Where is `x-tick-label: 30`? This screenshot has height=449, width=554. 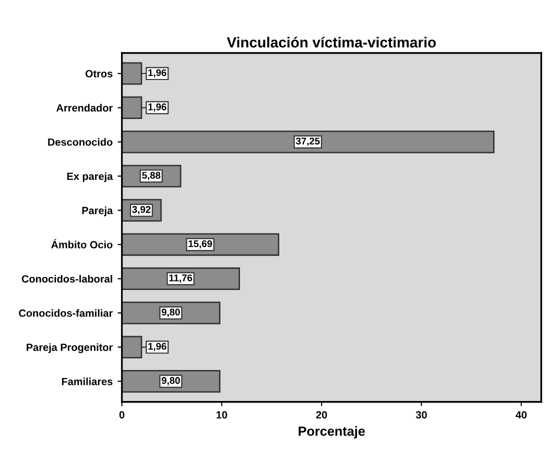 x-tick-label: 30 is located at coordinates (421, 415).